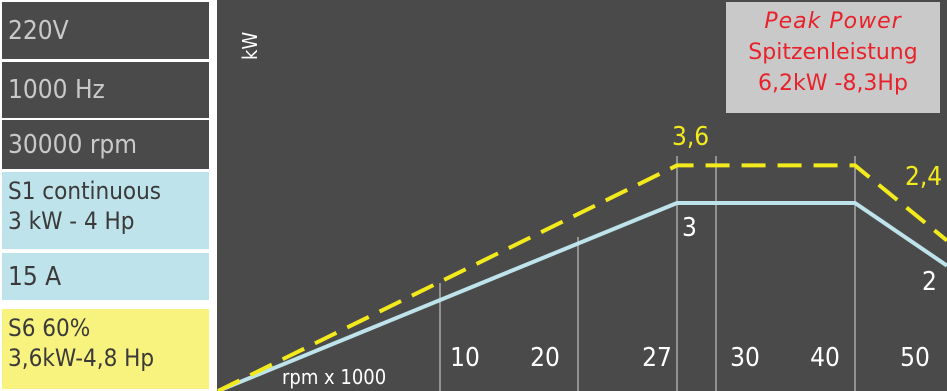 The image size is (947, 391). What do you see at coordinates (105, 30) in the screenshot?
I see `voltage-box: 220V` at bounding box center [105, 30].